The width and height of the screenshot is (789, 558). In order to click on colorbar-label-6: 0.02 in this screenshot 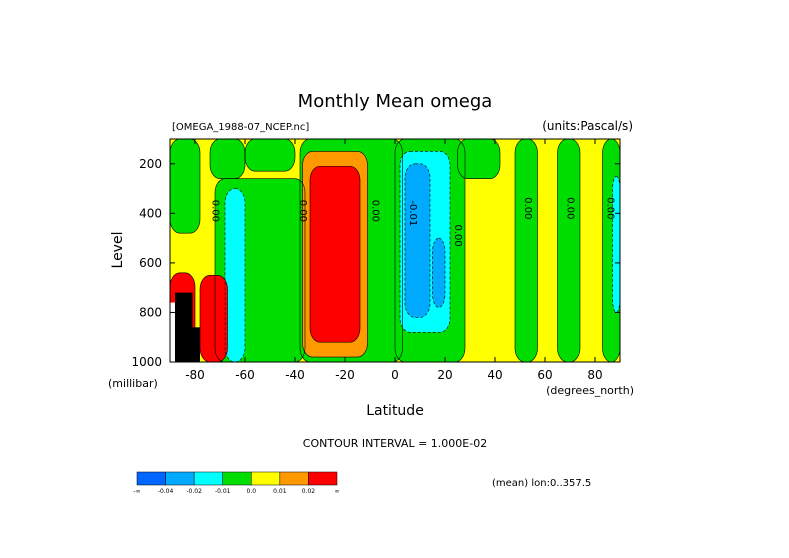, I will do `click(309, 491)`.